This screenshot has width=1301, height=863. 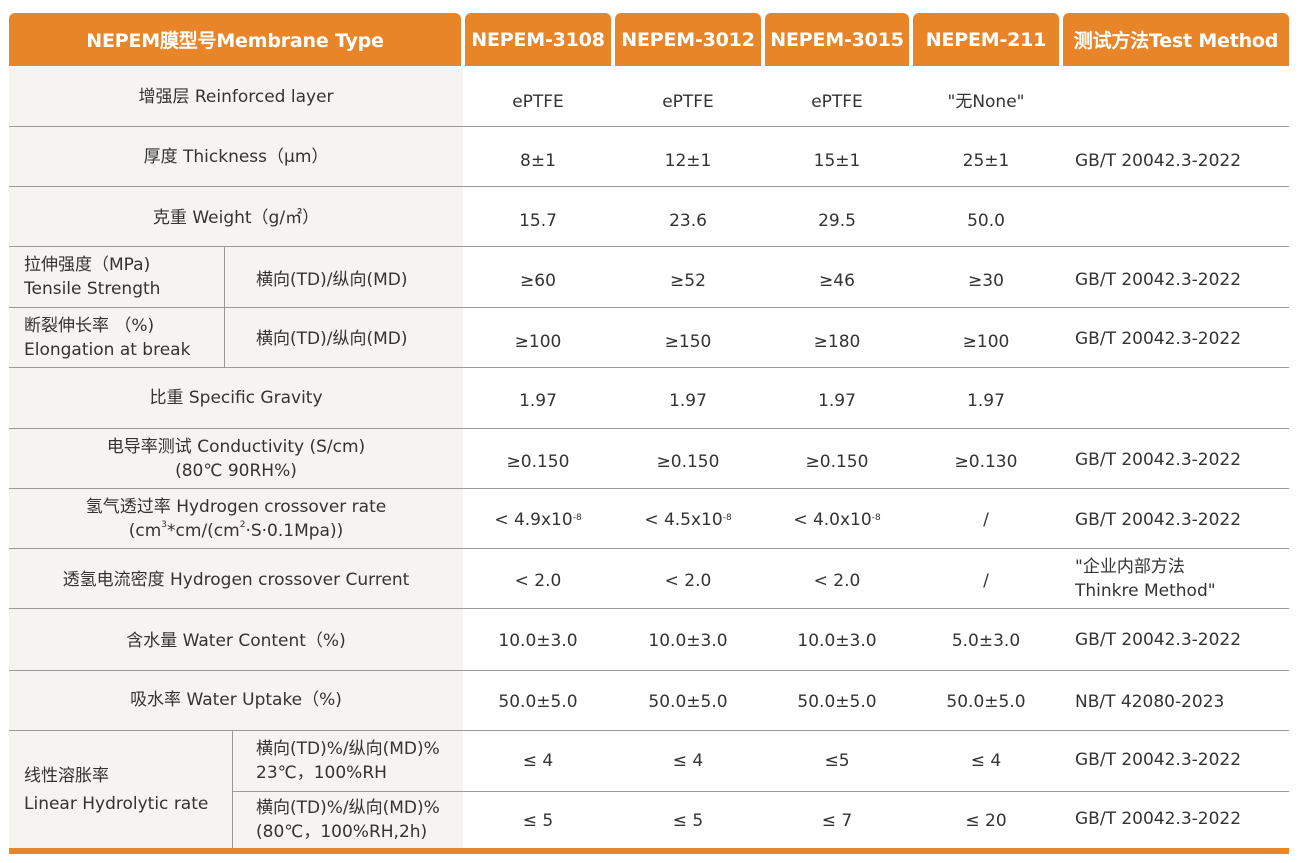 I want to click on label-line-units: (cm3*cm/(cm2·S·0.1Mpa)), so click(x=236, y=530).